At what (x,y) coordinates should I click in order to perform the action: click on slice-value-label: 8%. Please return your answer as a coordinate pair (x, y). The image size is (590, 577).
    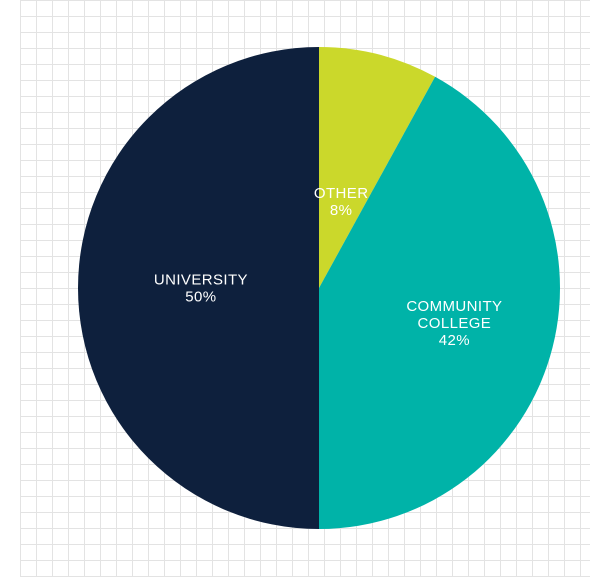
    Looking at the image, I should click on (341, 210).